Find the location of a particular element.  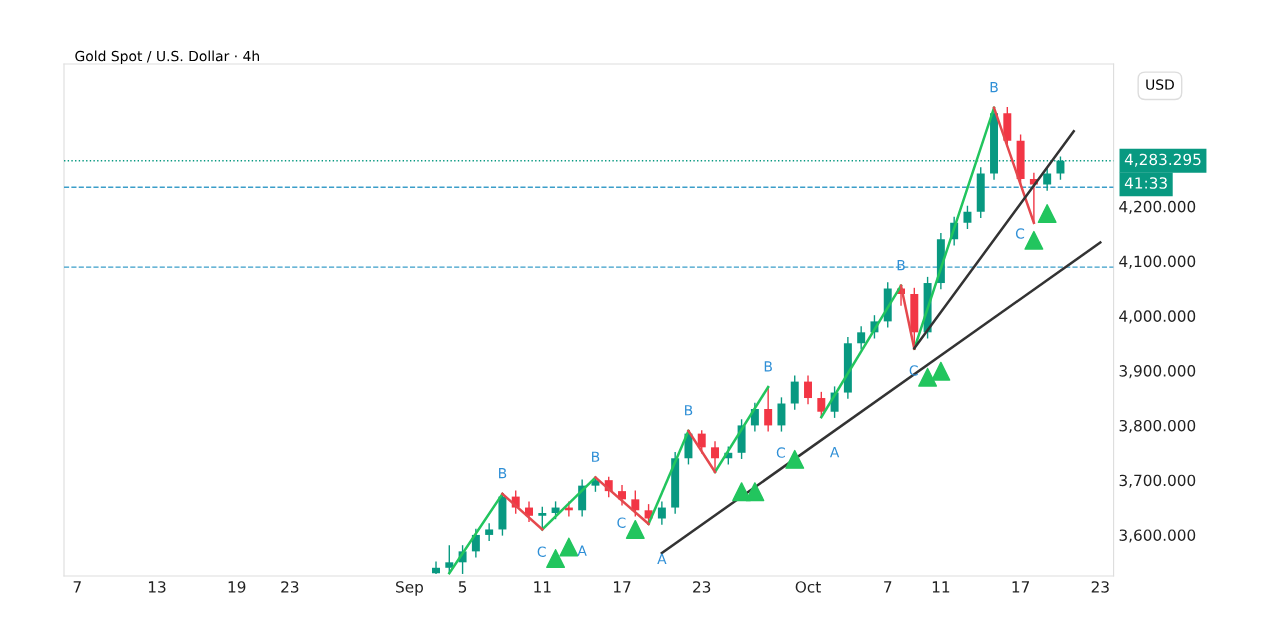

y-tick-label: 4,200.000 is located at coordinates (1157, 207).